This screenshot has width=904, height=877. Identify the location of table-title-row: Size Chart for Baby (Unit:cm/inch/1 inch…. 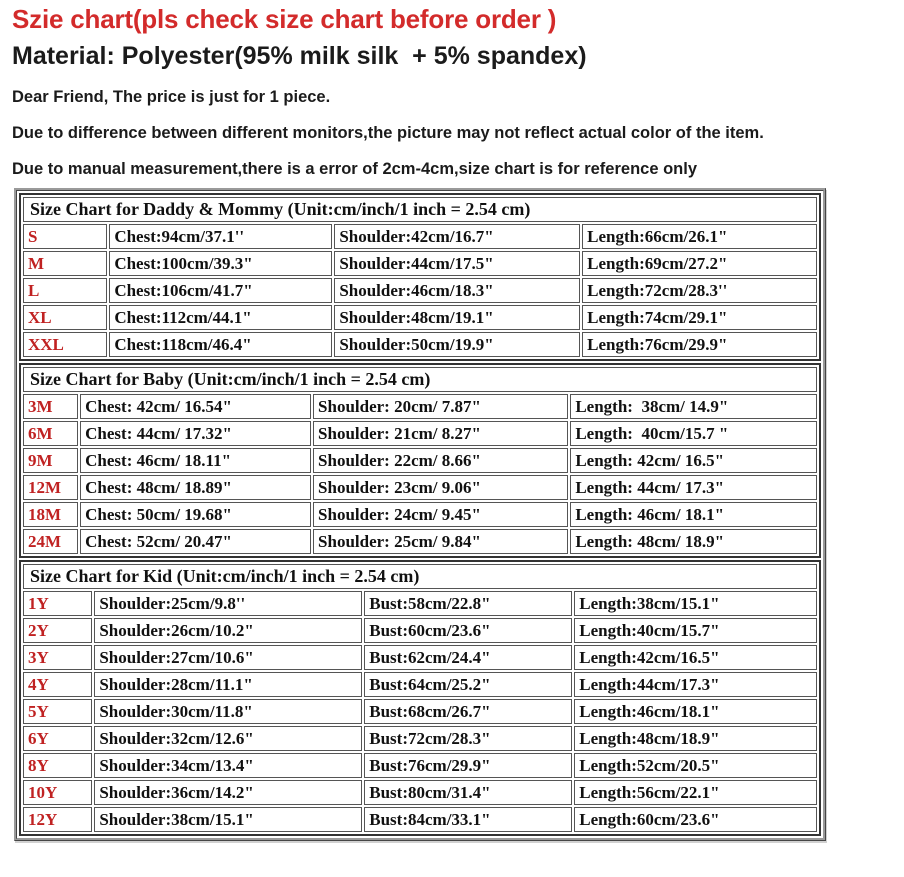
(420, 379).